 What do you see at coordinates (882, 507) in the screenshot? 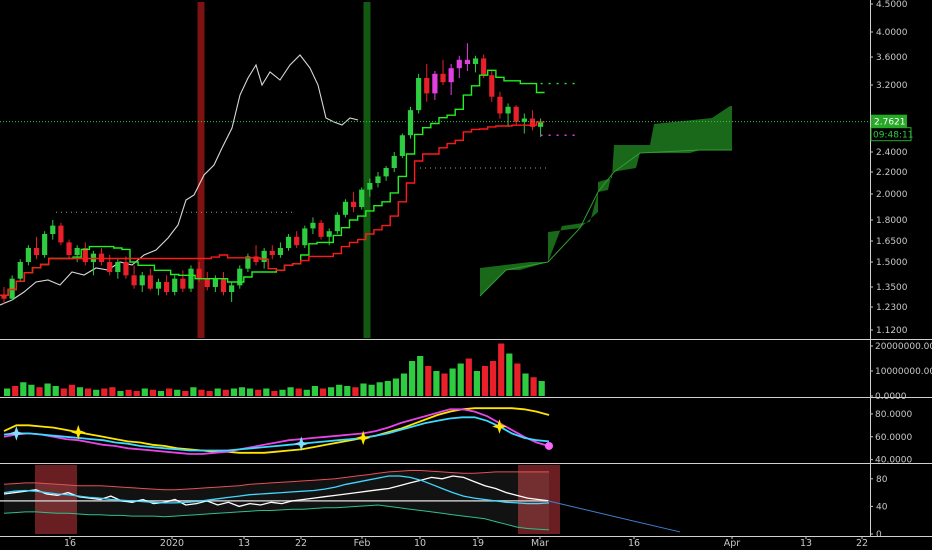
I see `bands-tick-label: 40` at bounding box center [882, 507].